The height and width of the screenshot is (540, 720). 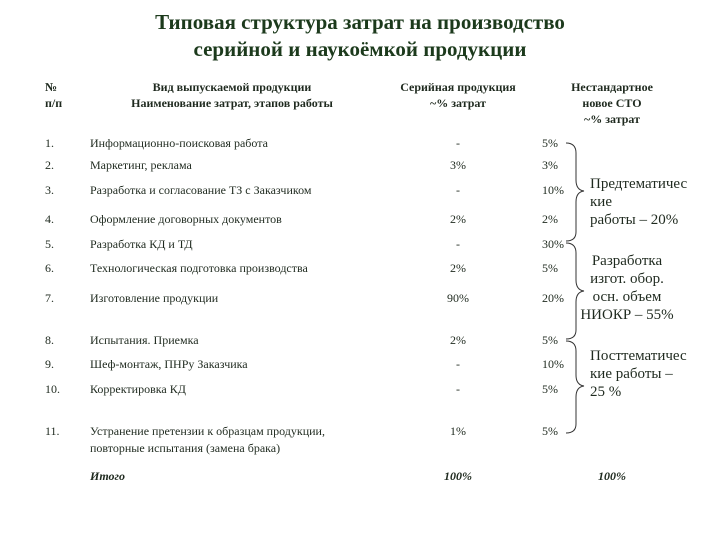 I want to click on row-number: 7., so click(x=49, y=298).